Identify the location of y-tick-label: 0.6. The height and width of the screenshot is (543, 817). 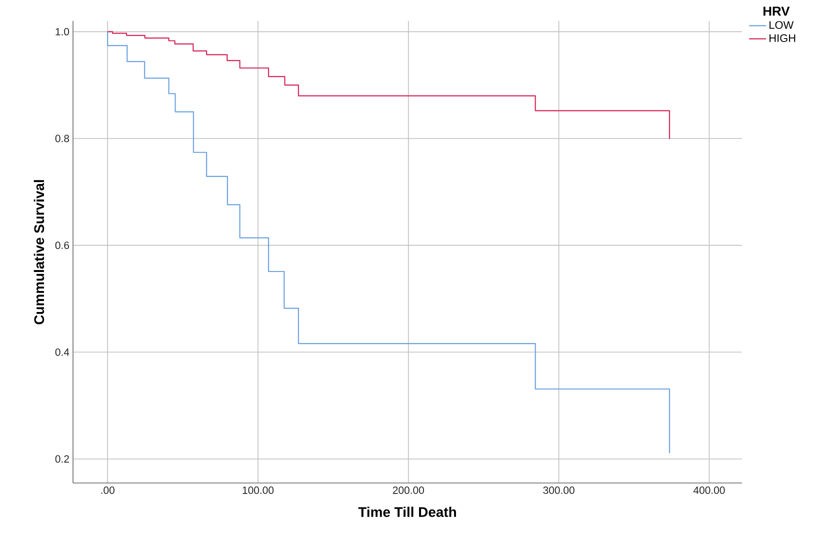
(62, 246).